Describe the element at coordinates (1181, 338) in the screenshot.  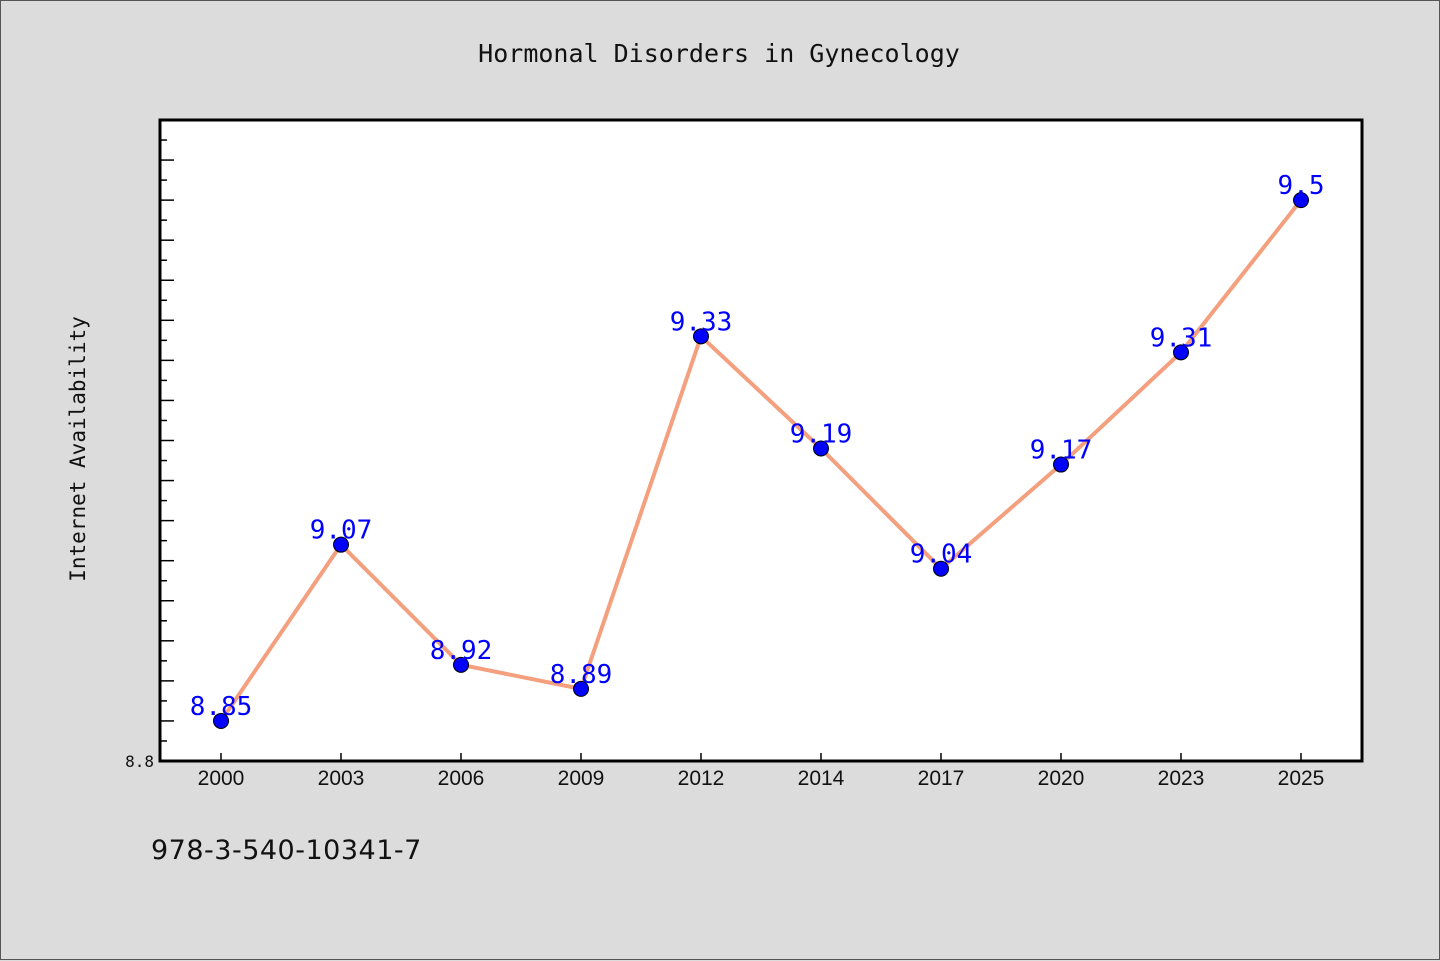
I see `data-label: 9.31` at that location.